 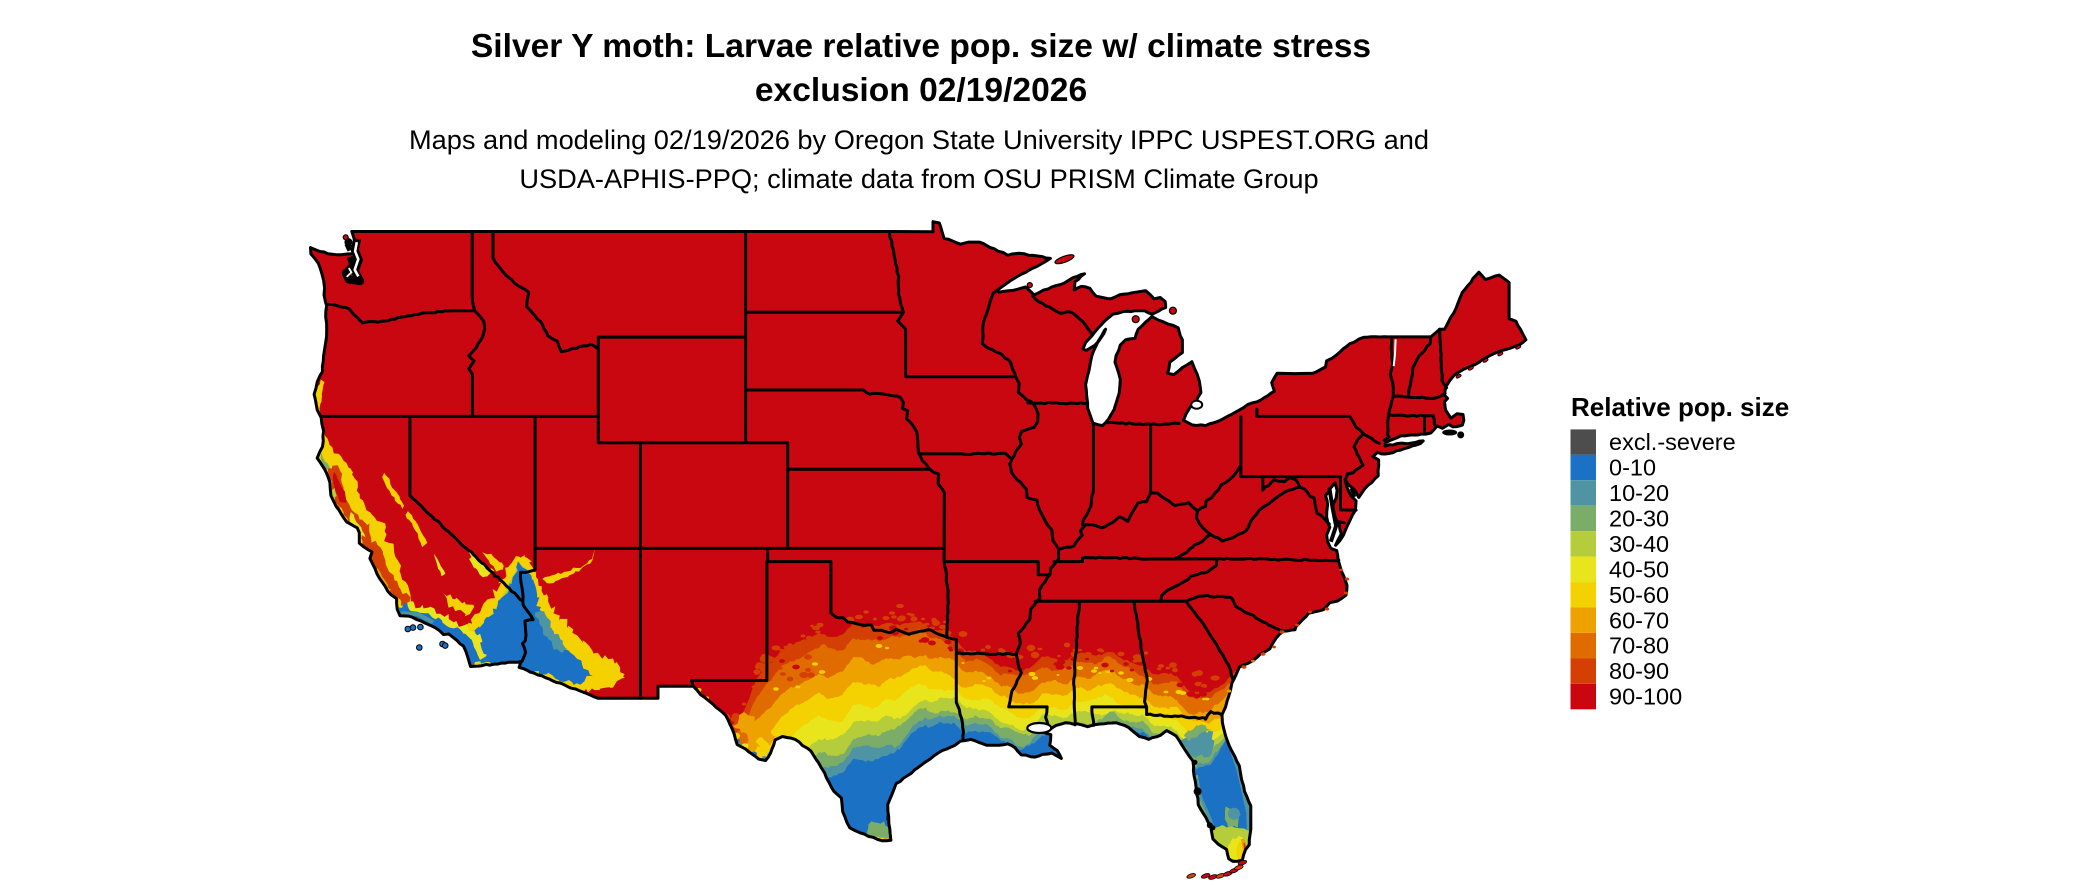 What do you see at coordinates (1639, 493) in the screenshot?
I see `svg-text: 10-20` at bounding box center [1639, 493].